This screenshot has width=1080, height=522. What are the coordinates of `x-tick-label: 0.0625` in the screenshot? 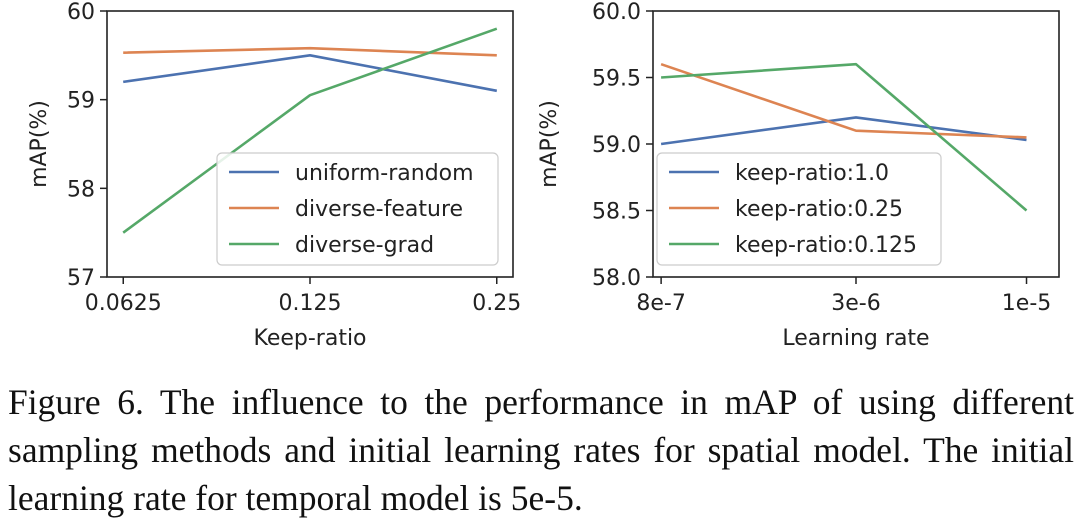 It's located at (123, 303).